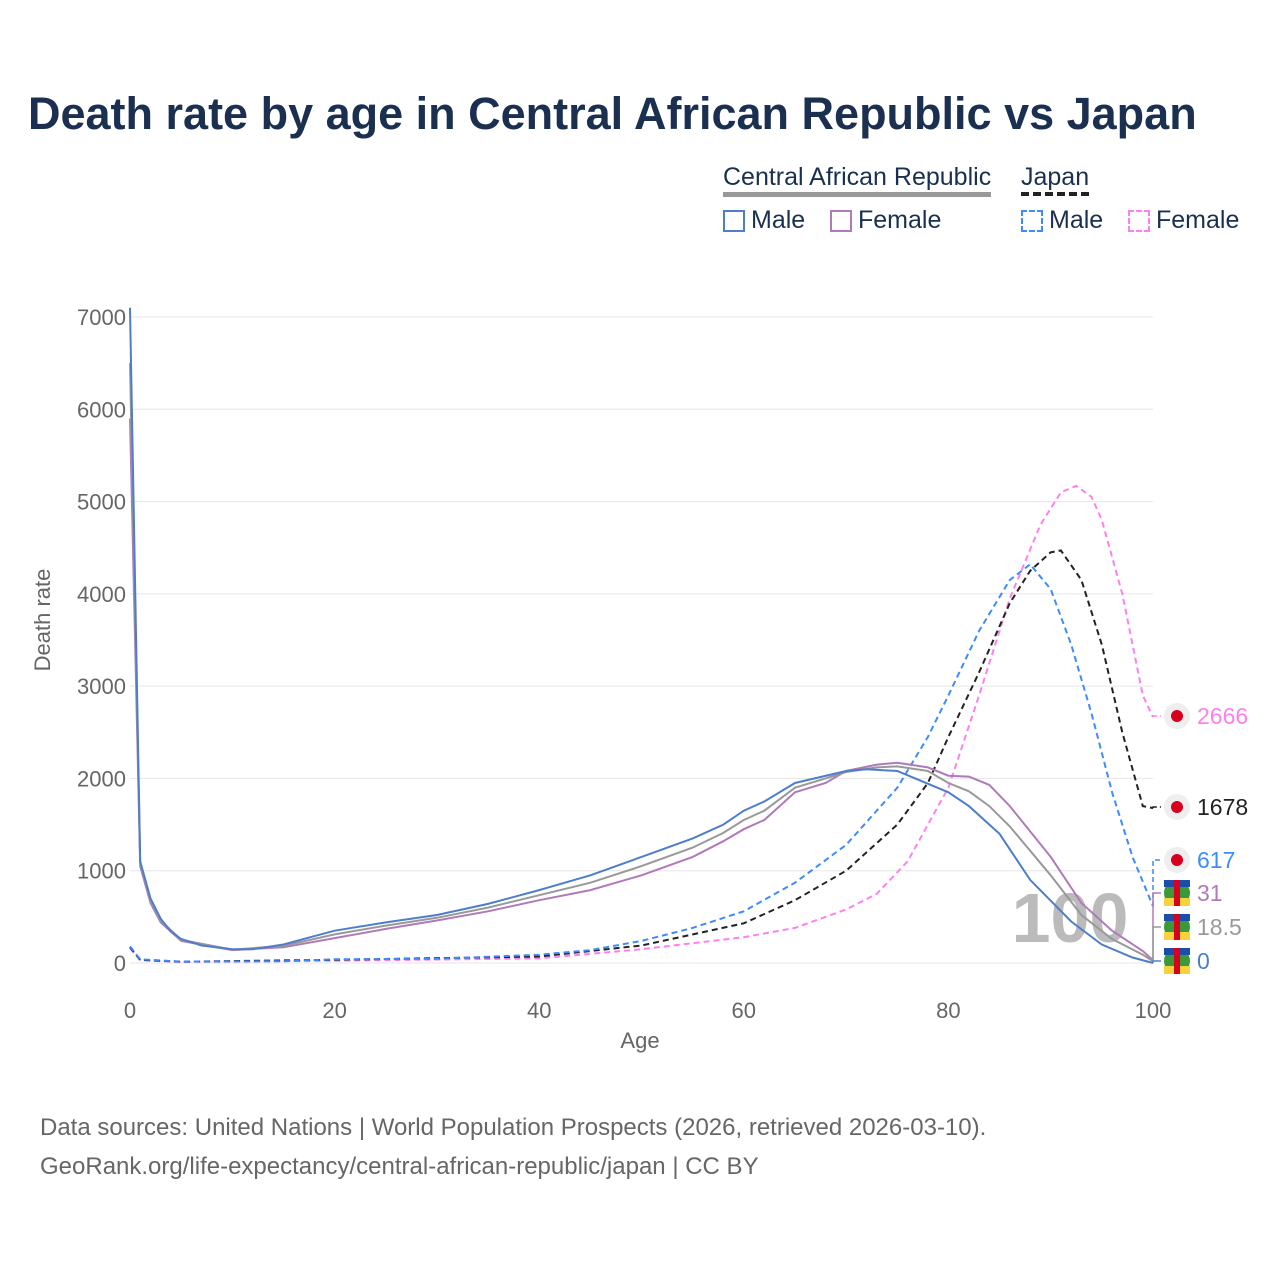 This screenshot has width=1280, height=1280. What do you see at coordinates (1216, 860) in the screenshot?
I see `end-value-label: 617` at bounding box center [1216, 860].